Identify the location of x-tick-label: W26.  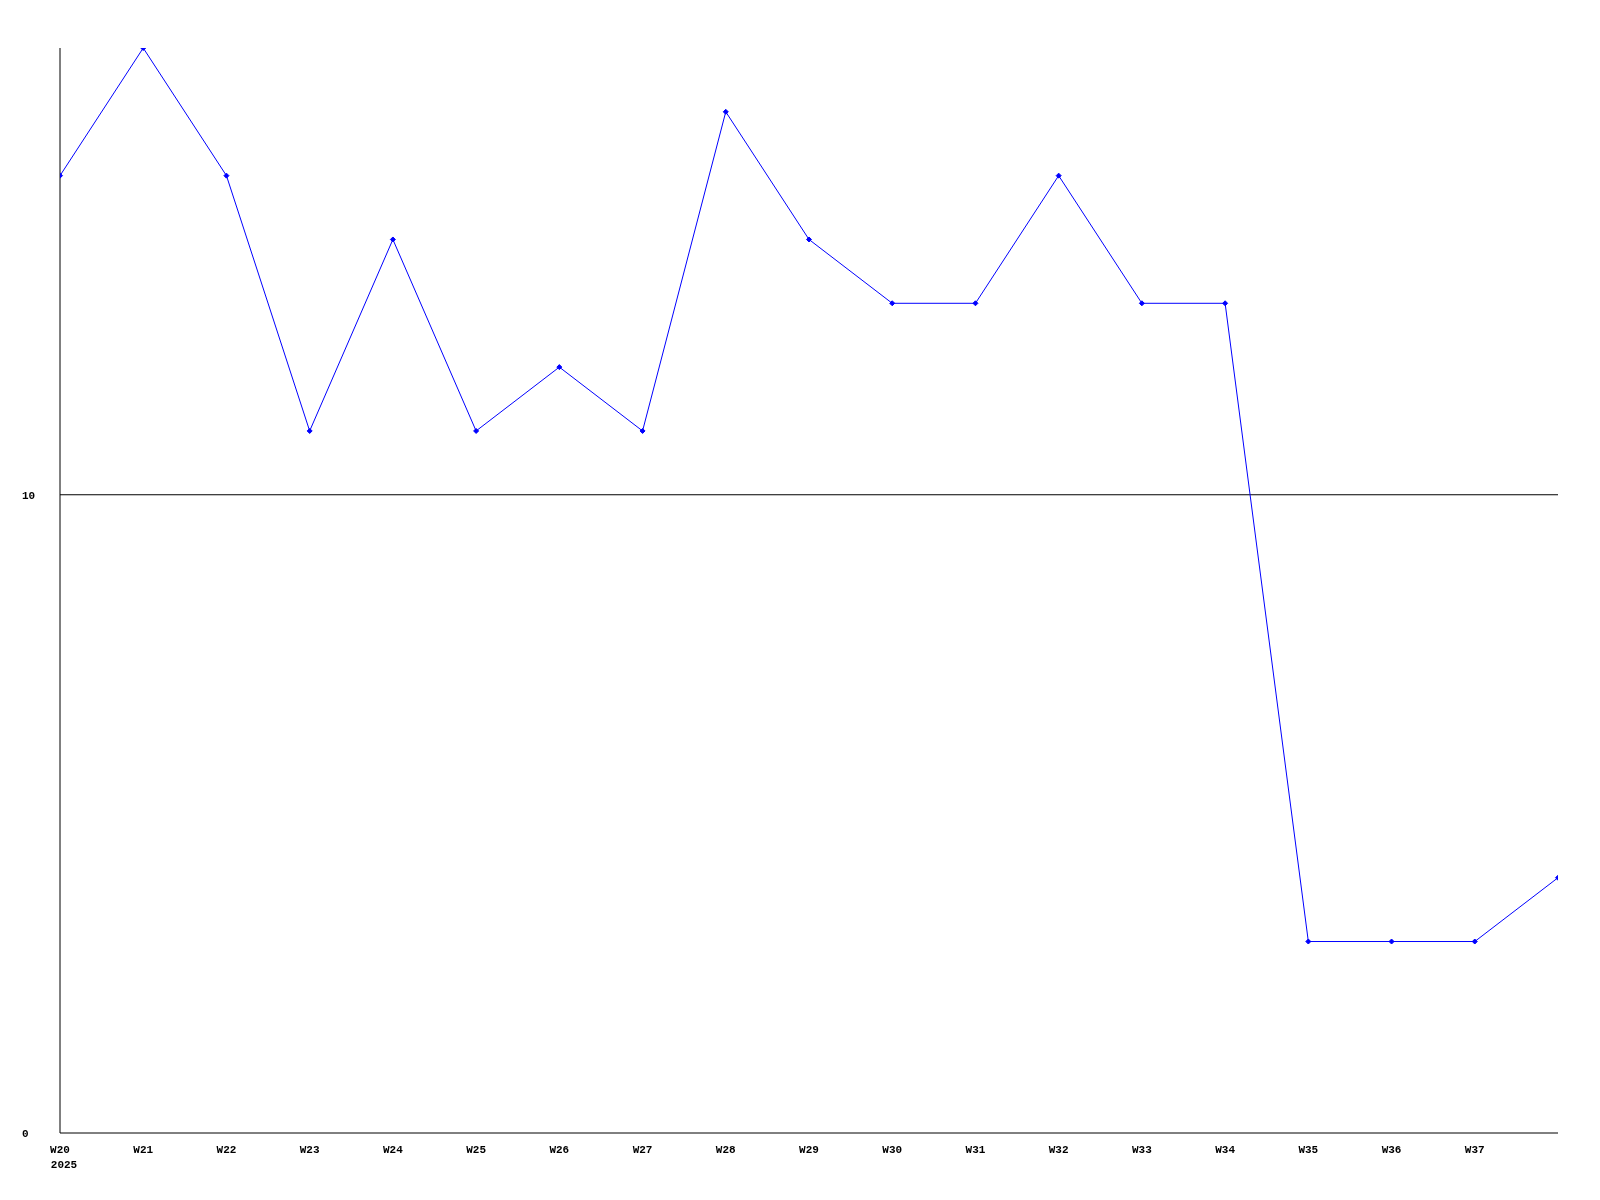
(559, 1150).